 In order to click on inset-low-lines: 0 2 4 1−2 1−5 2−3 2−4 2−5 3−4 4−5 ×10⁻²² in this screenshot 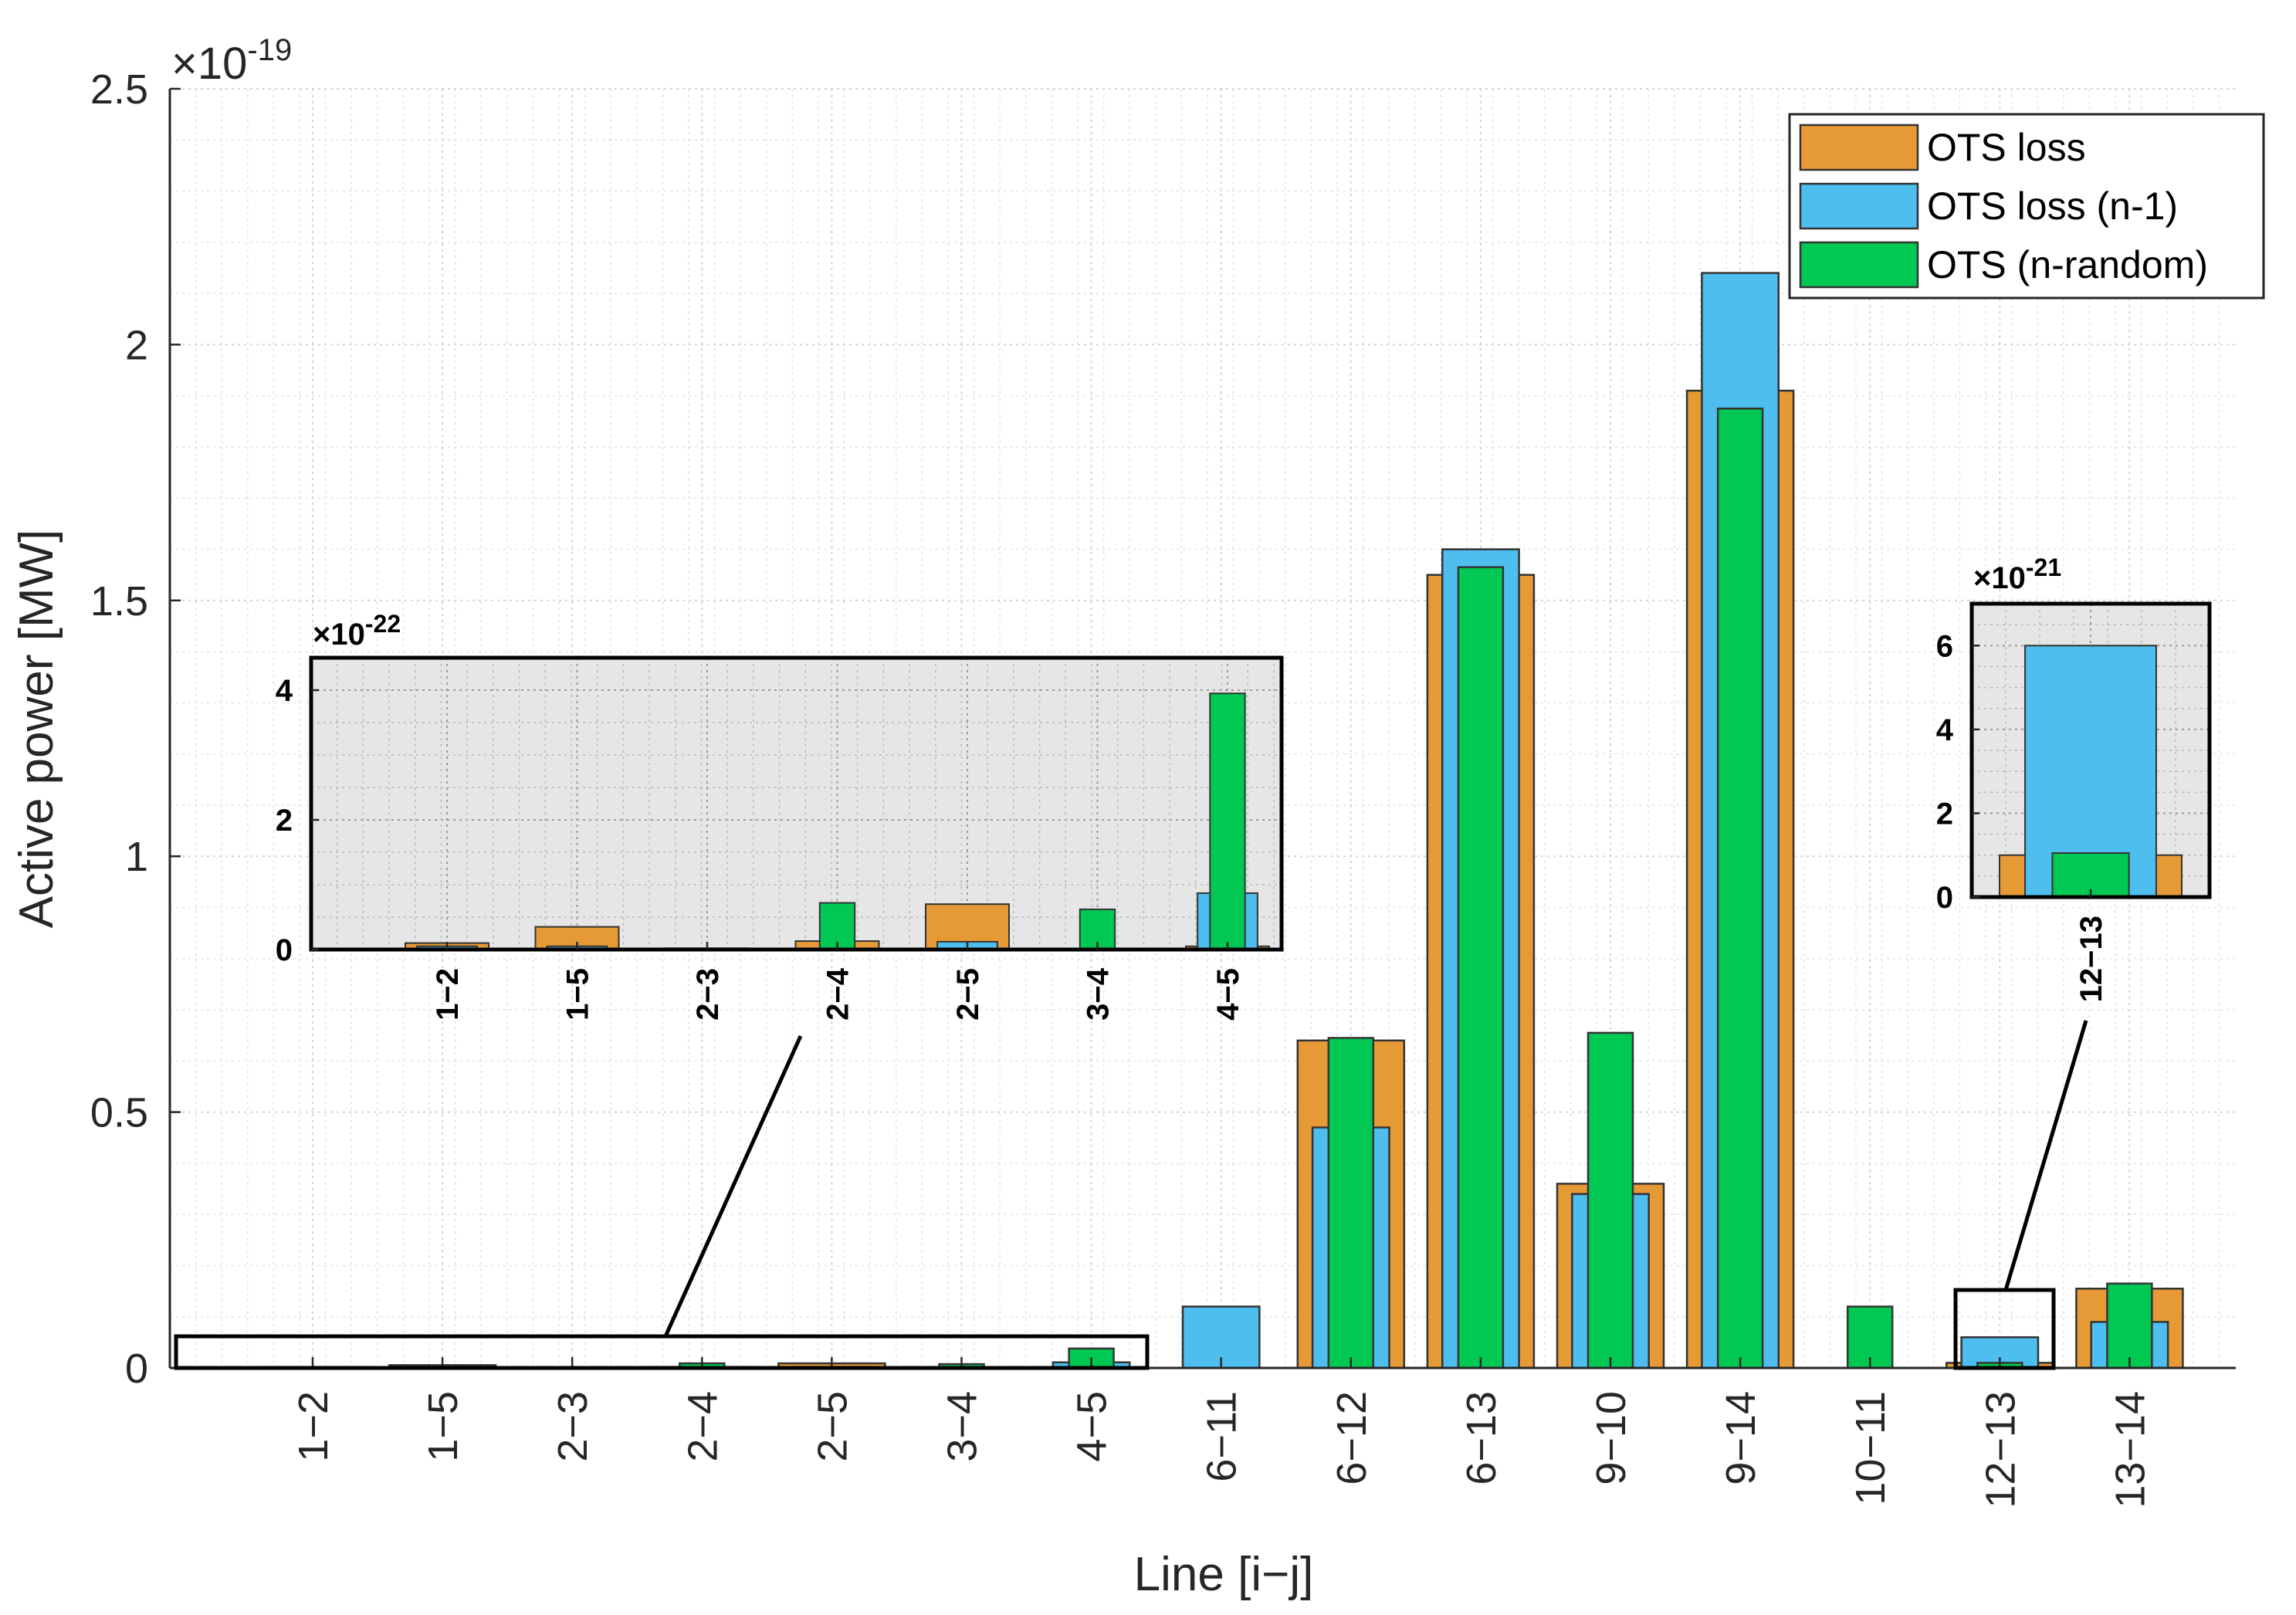, I will do `click(780, 815)`.